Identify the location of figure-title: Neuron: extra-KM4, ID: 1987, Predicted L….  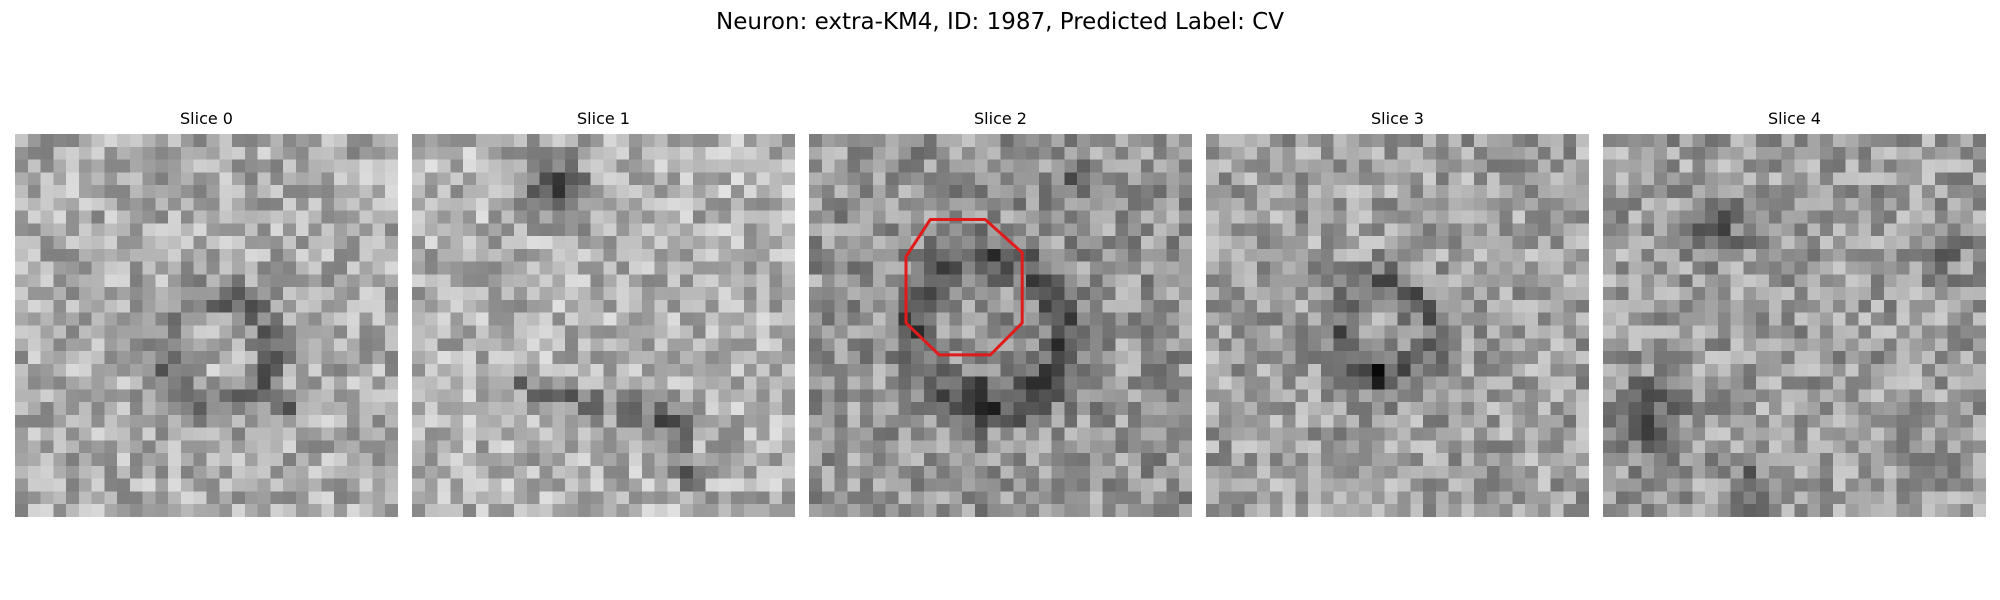
(1000, 22).